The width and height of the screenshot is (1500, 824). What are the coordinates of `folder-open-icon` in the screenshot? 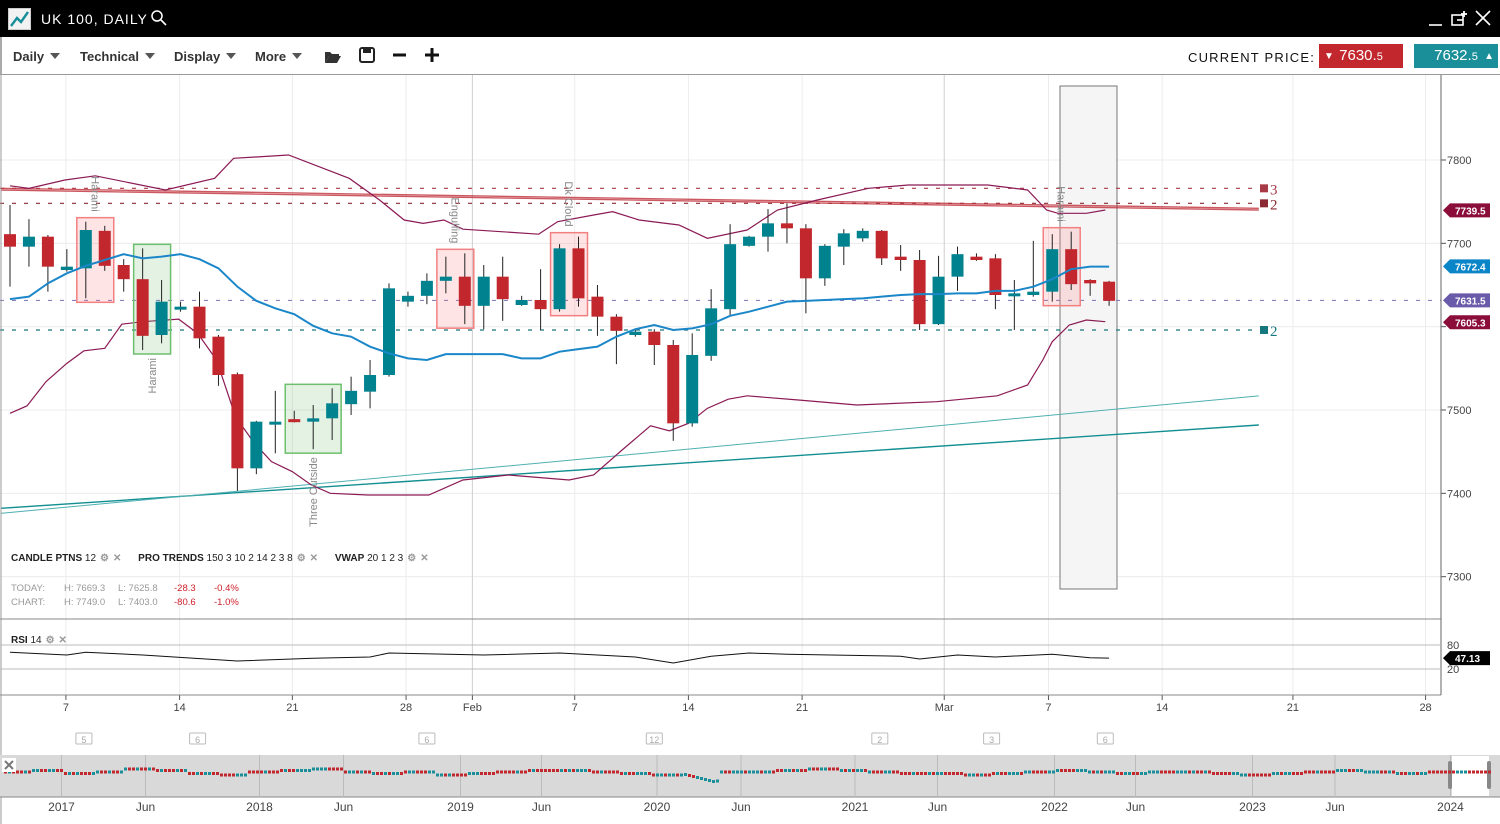 It's located at (333, 58).